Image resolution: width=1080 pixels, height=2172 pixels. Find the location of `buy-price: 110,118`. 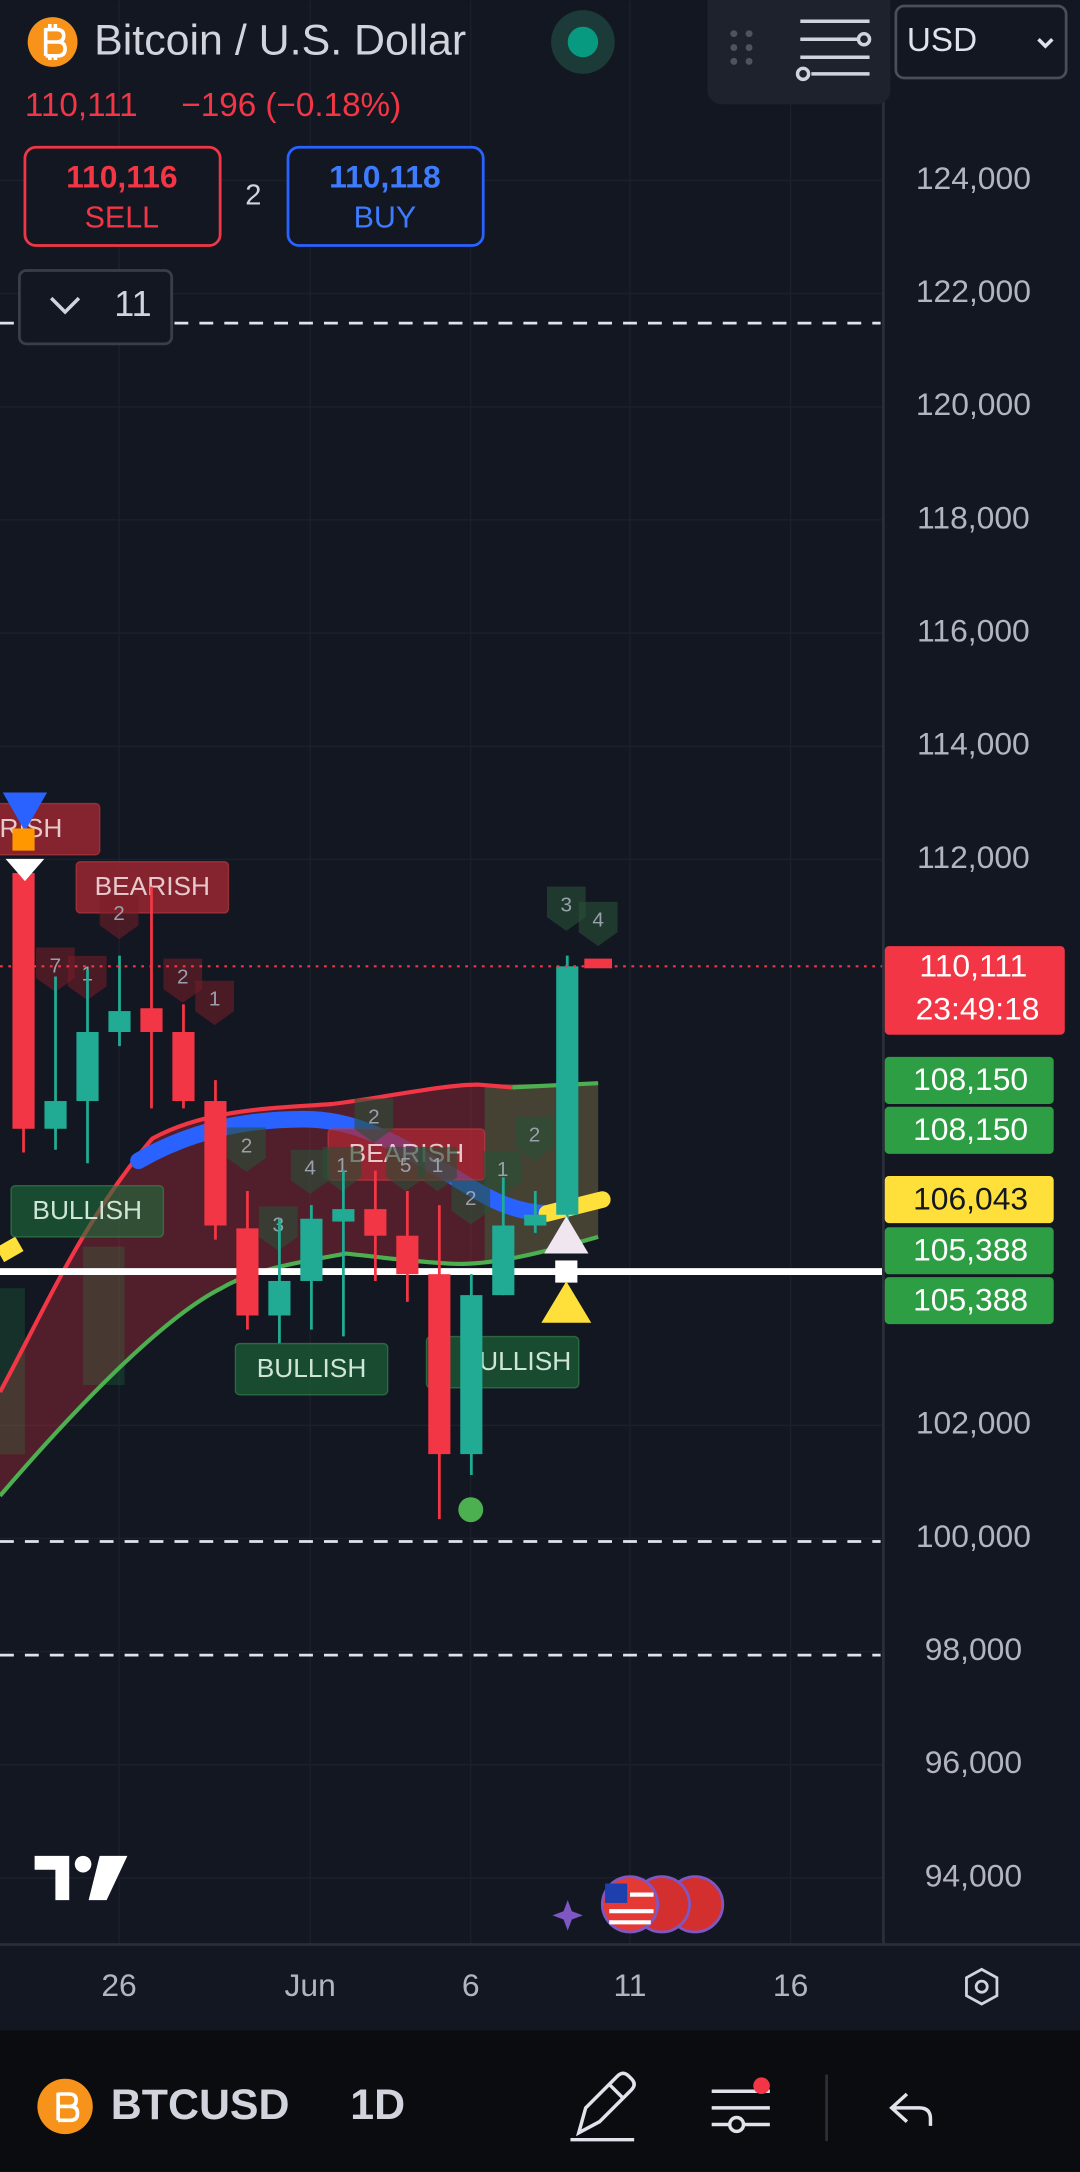

buy-price: 110,118 is located at coordinates (385, 176).